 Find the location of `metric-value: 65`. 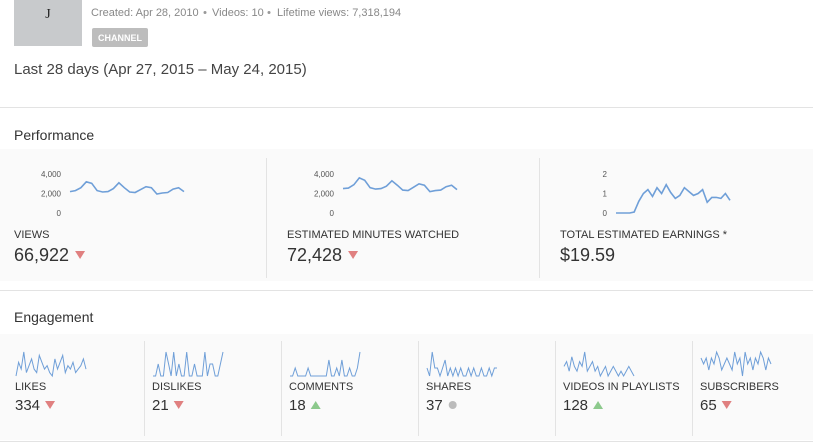

metric-value: 65 is located at coordinates (708, 405).